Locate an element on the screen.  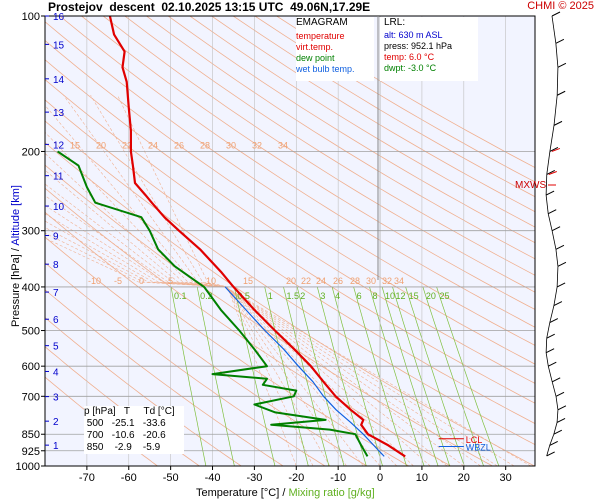
mixing-ratio-label: 10 is located at coordinates (390, 296).